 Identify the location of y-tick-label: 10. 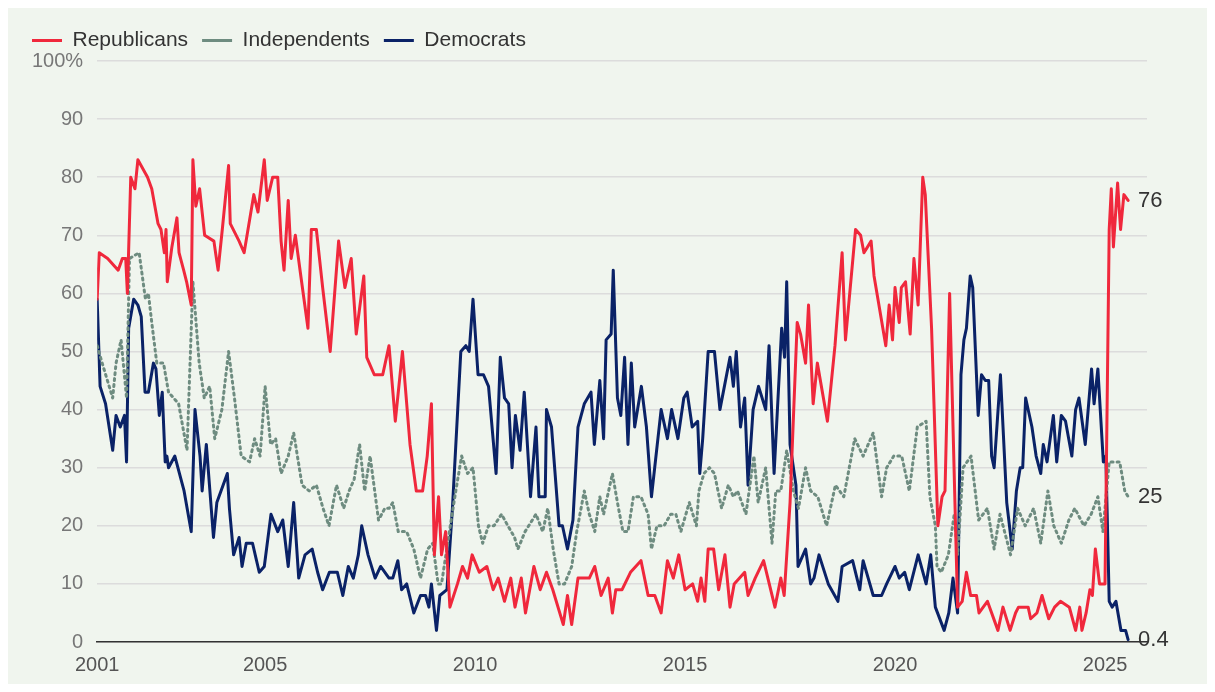
(72, 582).